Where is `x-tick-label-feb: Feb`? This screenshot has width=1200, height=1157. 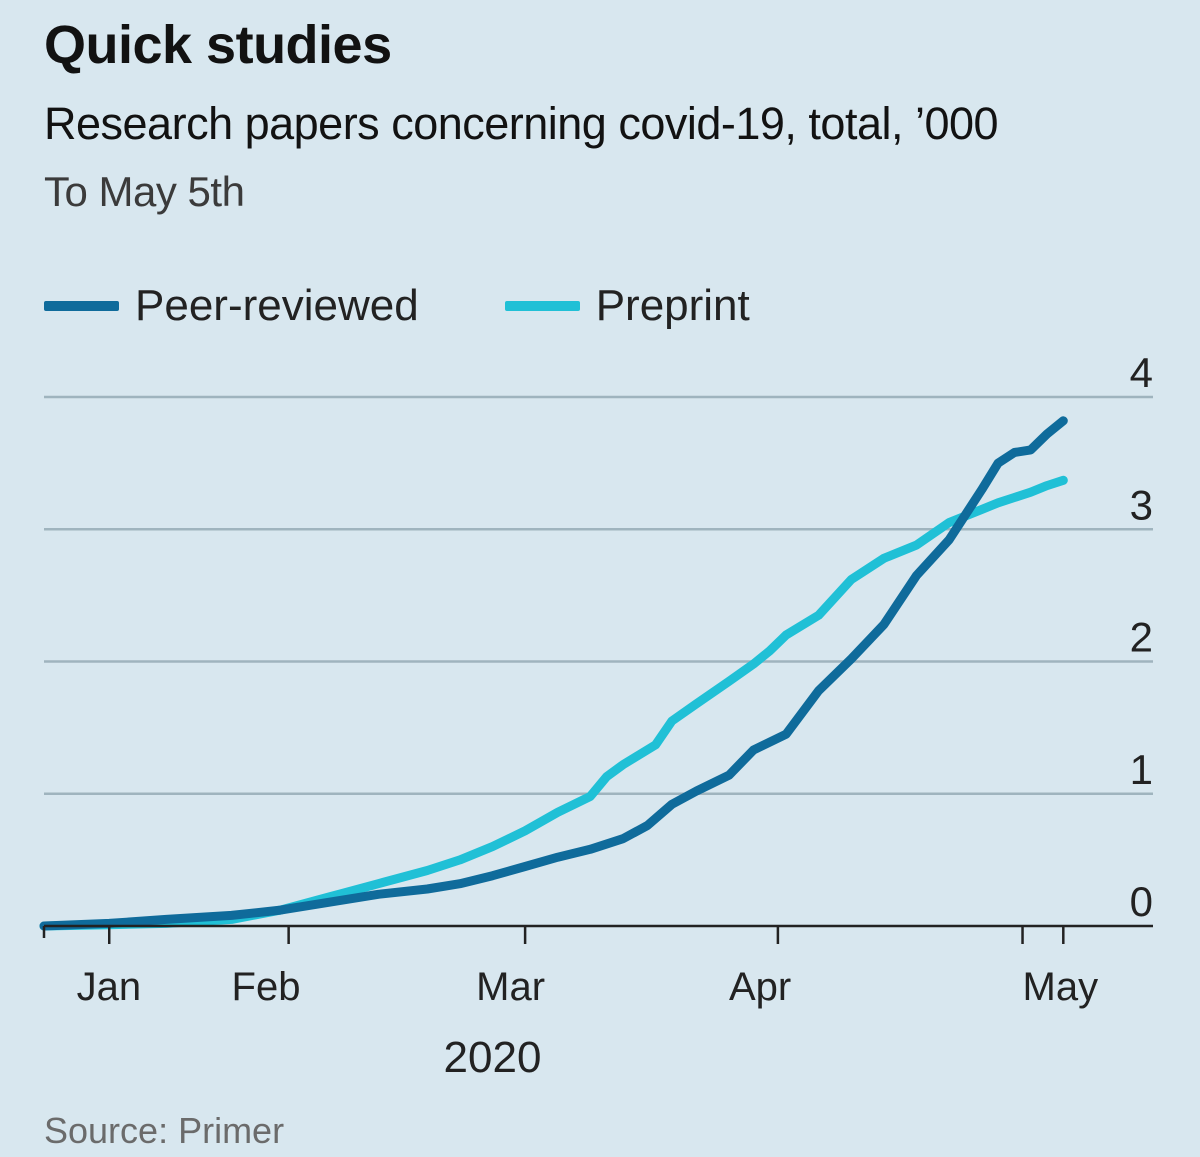
x-tick-label-feb: Feb is located at coordinates (266, 987).